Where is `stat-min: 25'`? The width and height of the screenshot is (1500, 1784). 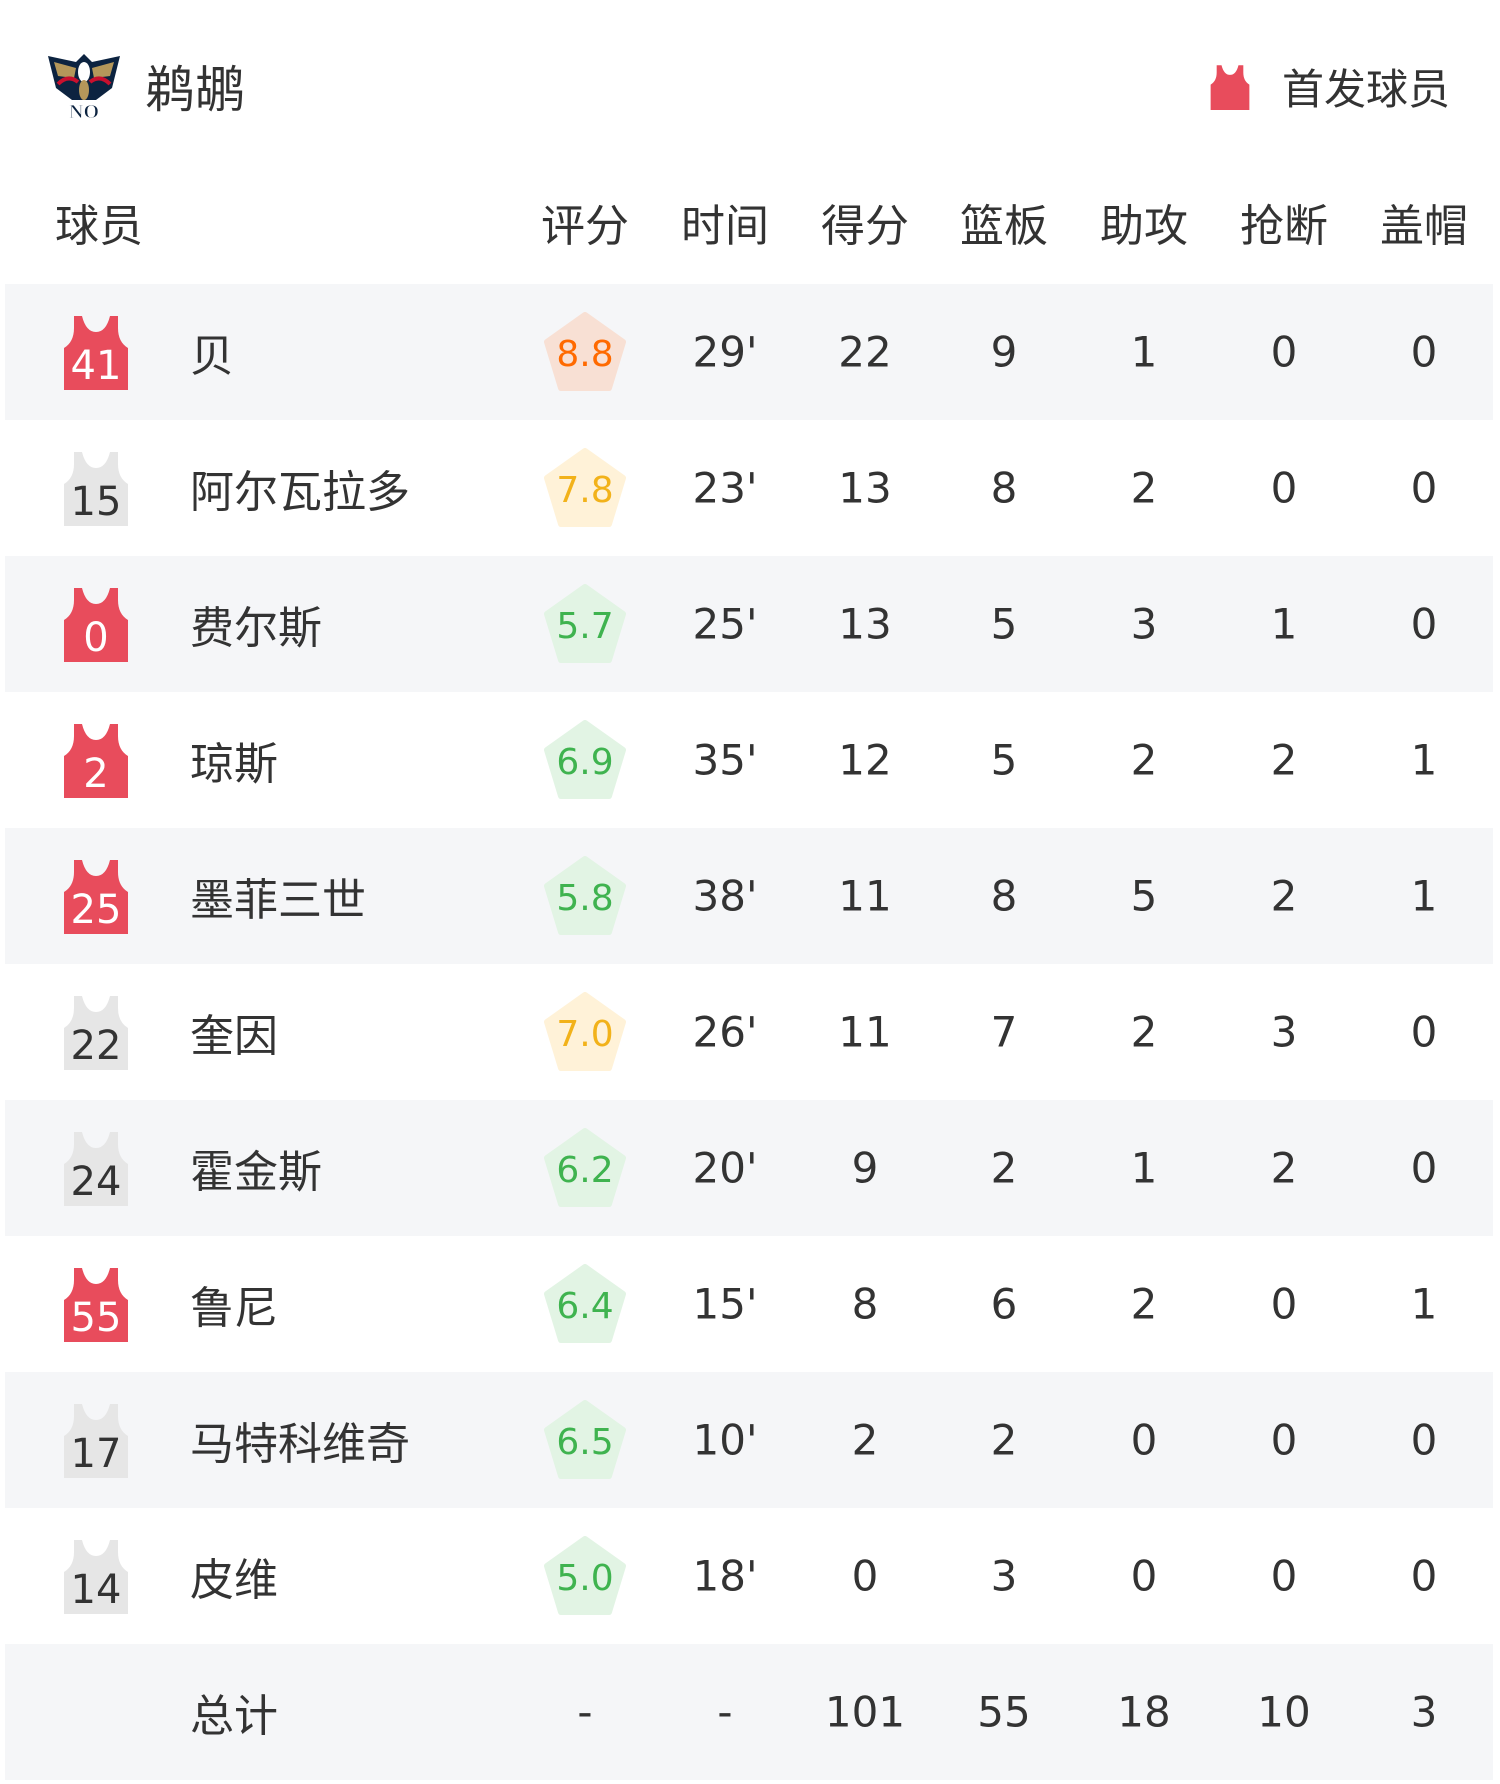 stat-min: 25' is located at coordinates (725, 624).